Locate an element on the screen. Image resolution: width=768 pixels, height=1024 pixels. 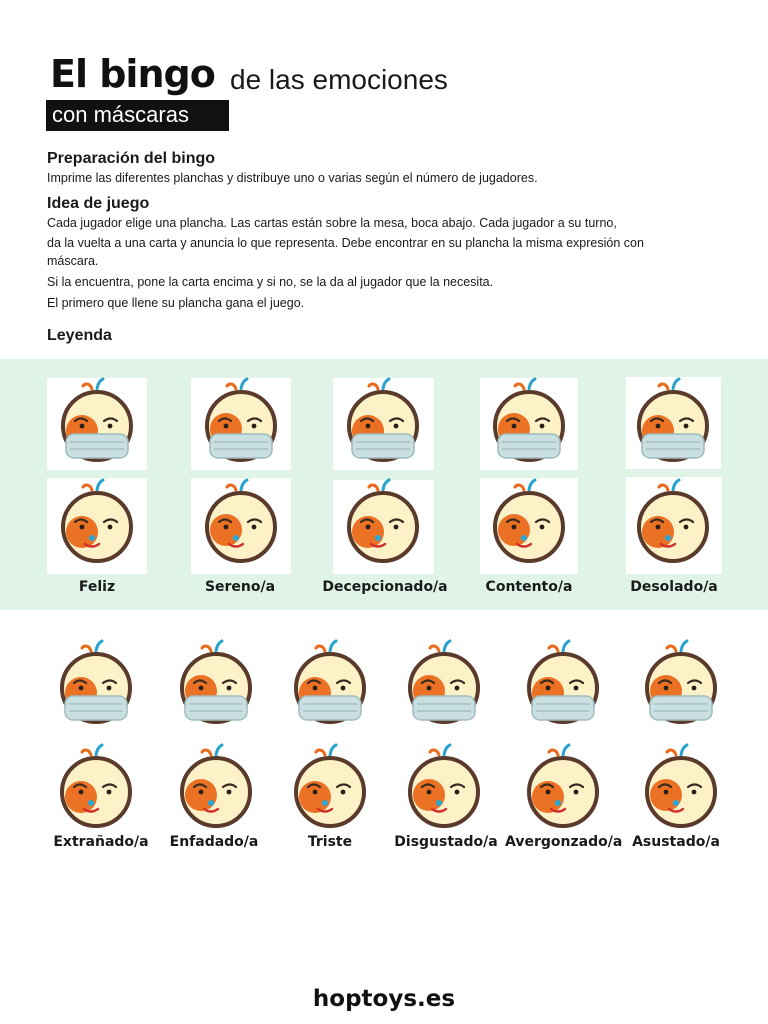
title-rest: de las emociones is located at coordinates (339, 79).